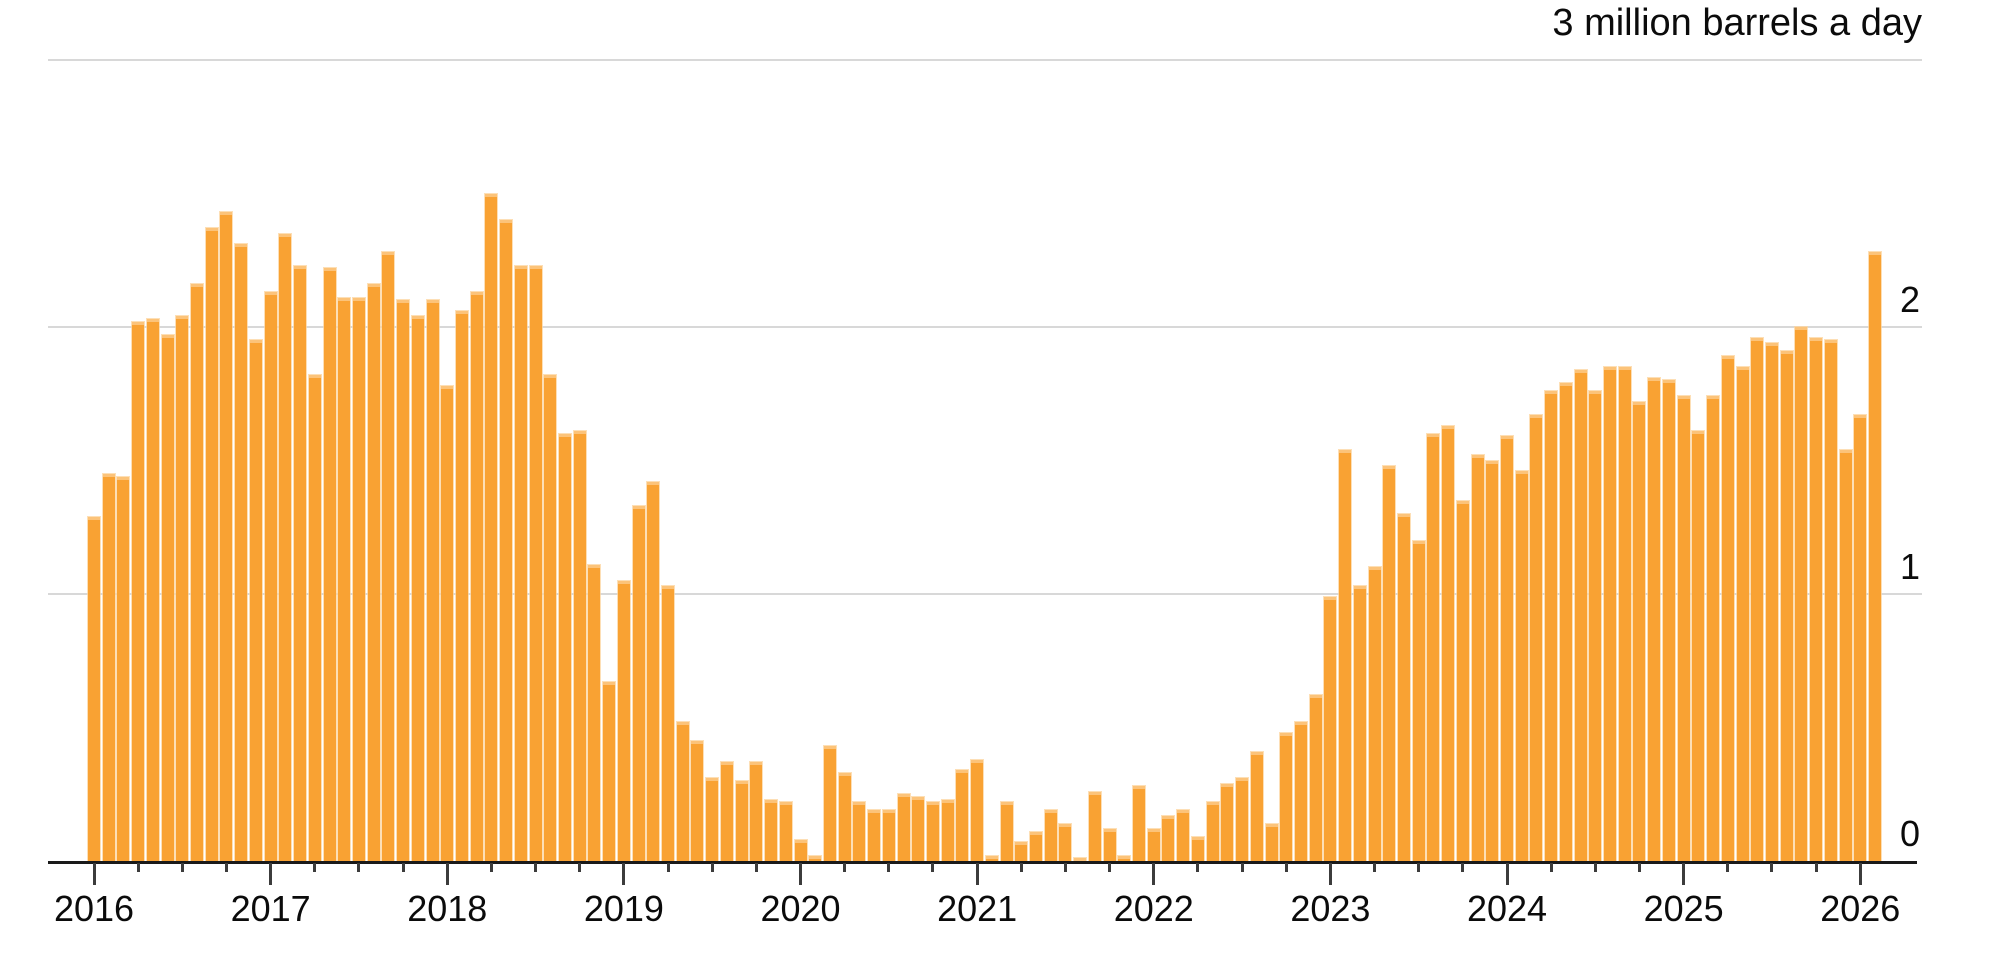 Image resolution: width=2000 pixels, height=978 pixels. I want to click on x-axis-line, so click(982, 862).